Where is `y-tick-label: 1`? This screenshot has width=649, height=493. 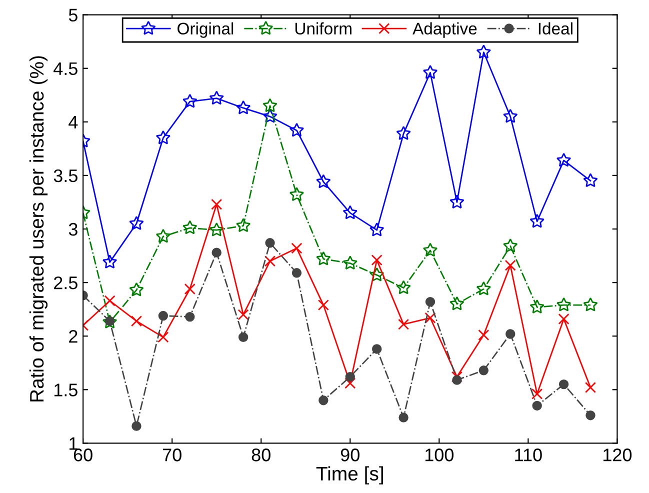 y-tick-label: 1 is located at coordinates (74, 443).